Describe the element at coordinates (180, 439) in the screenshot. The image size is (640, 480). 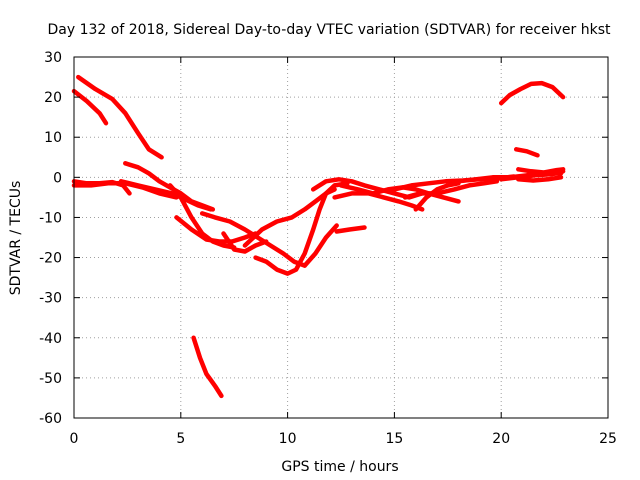
I see `x-tick-label: 5` at that location.